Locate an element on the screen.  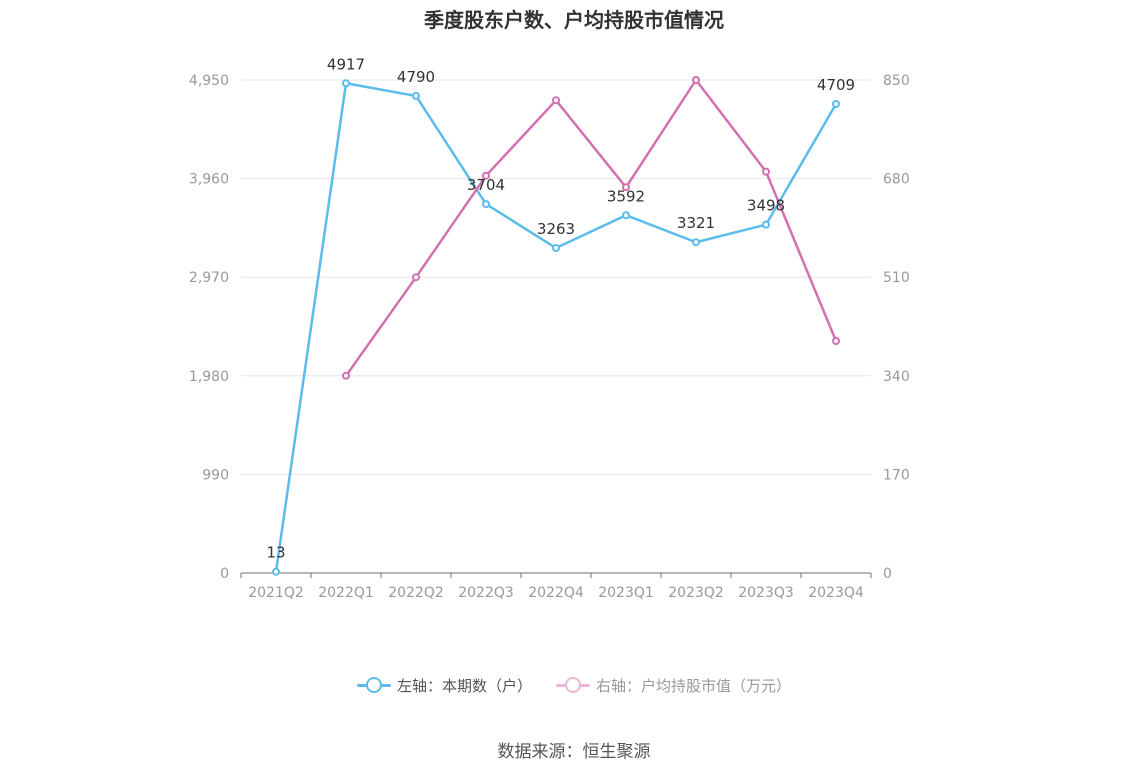
data-label: 3498 is located at coordinates (766, 206).